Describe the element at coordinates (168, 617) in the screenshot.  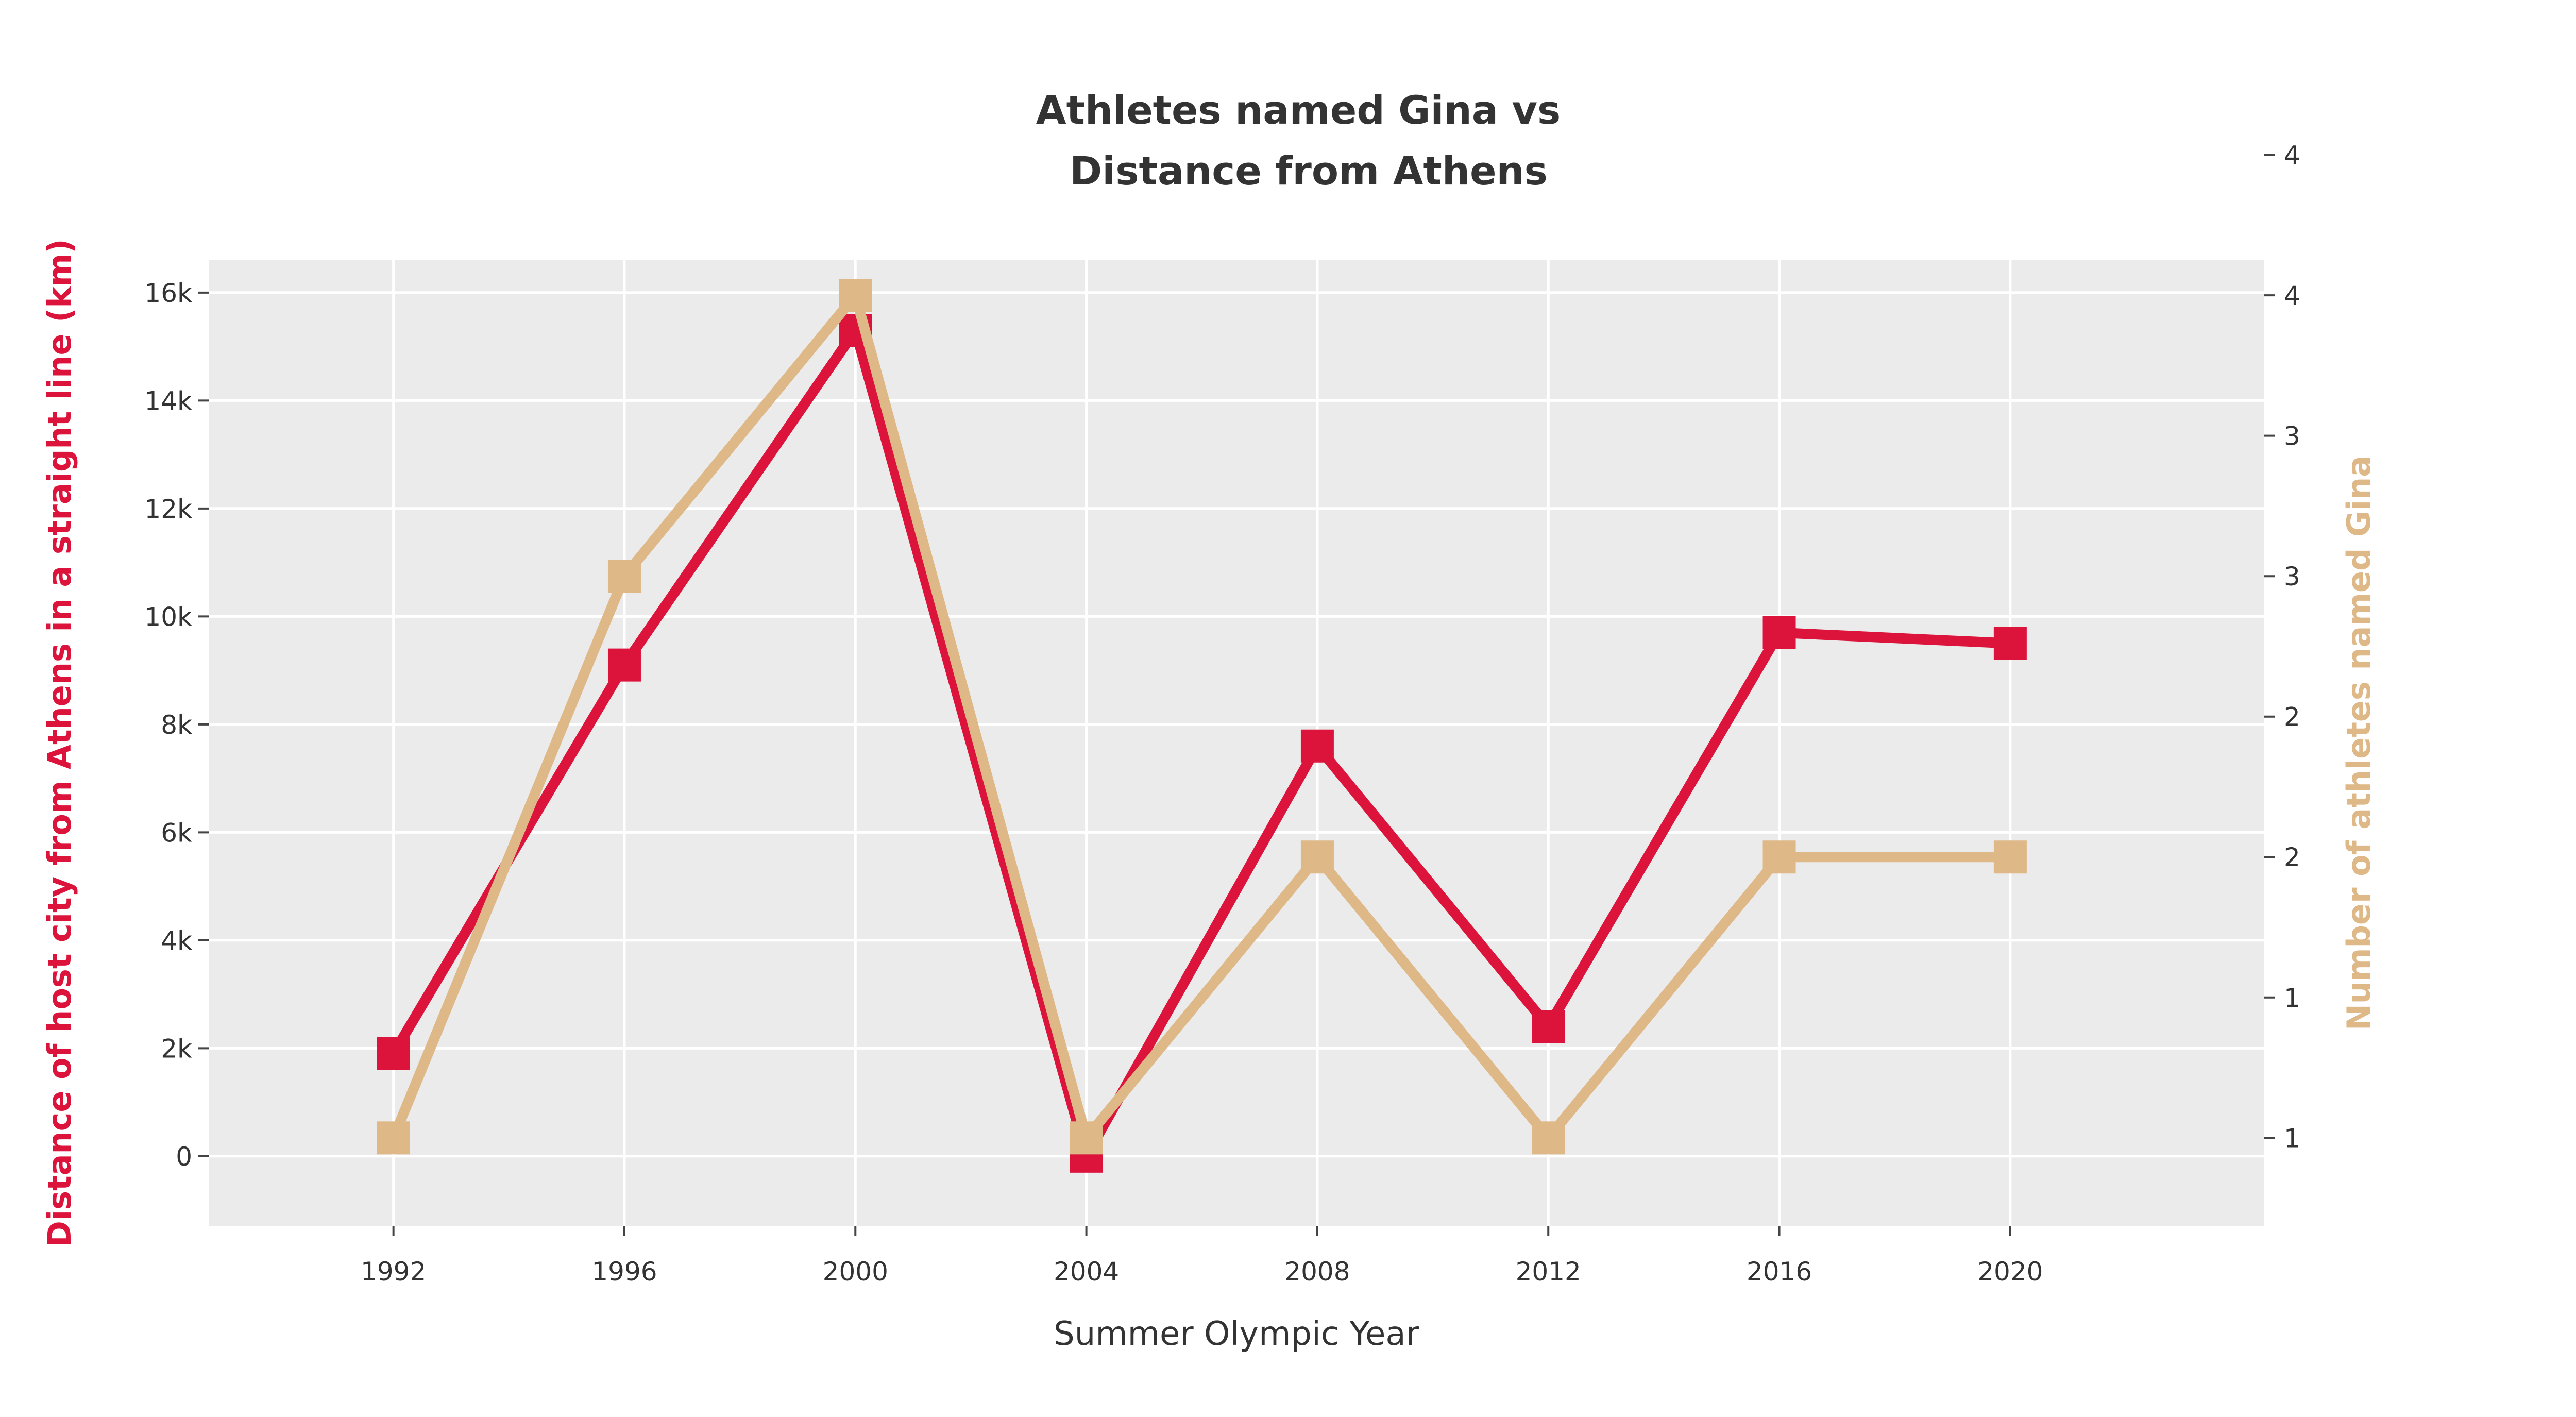
I see `left-tick-label: 10k` at that location.